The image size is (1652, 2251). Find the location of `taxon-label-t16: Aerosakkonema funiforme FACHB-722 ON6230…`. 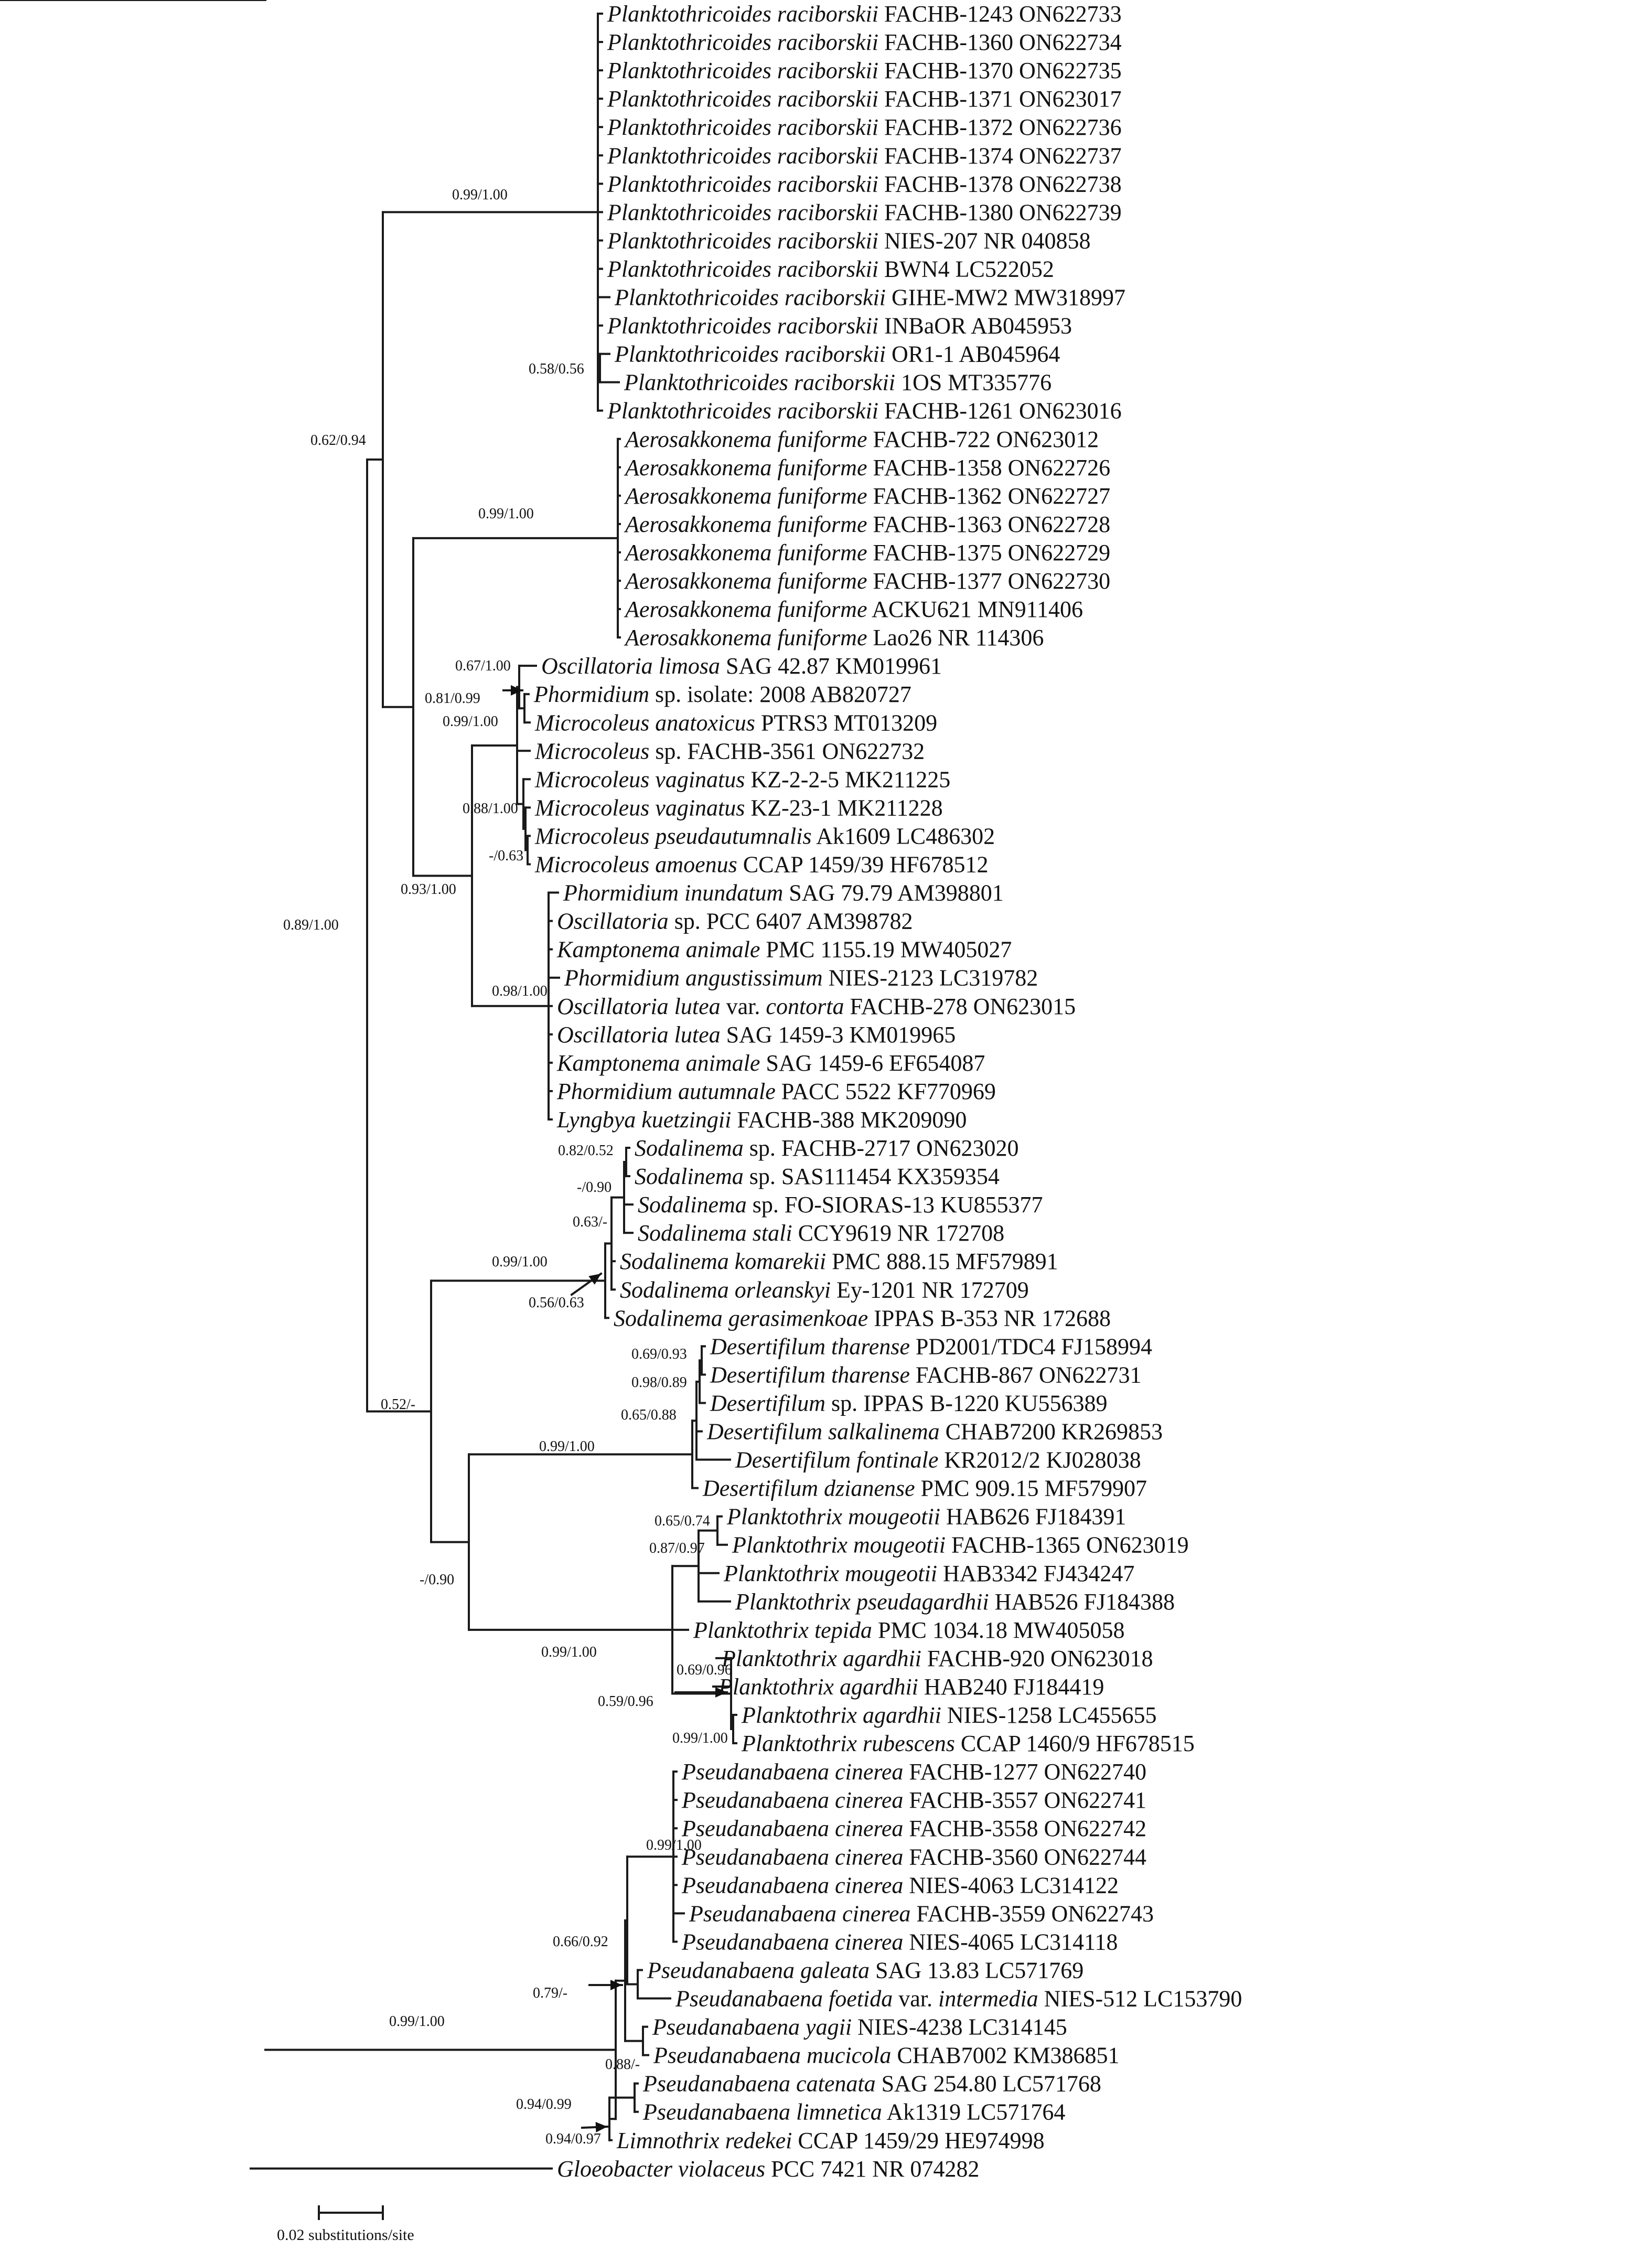

taxon-label-t16: Aerosakkonema funiforme FACHB-722 ON6230… is located at coordinates (862, 439).